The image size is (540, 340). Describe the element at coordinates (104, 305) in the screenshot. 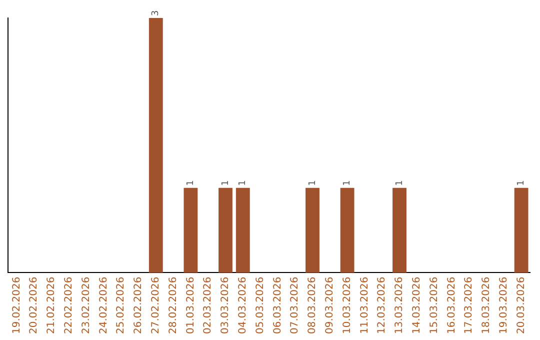

I see `x-tick-label: 24.02.2026` at that location.